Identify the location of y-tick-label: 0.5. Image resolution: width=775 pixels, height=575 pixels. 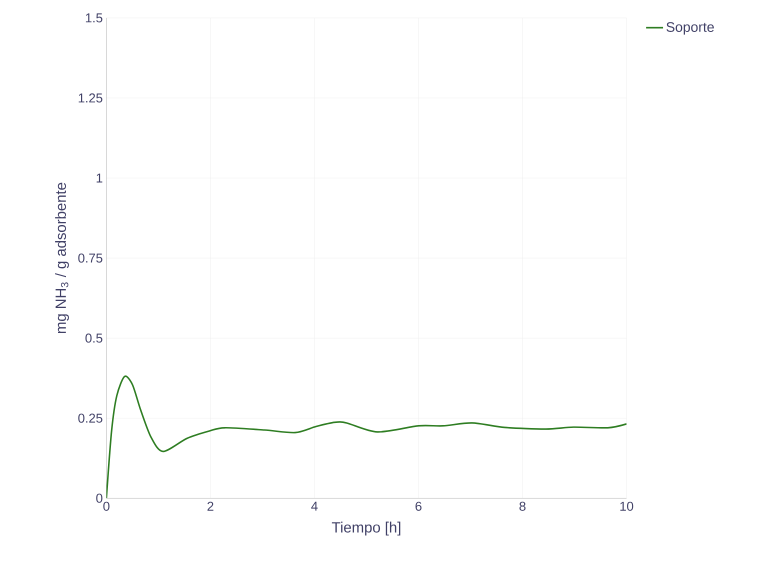
(93, 338).